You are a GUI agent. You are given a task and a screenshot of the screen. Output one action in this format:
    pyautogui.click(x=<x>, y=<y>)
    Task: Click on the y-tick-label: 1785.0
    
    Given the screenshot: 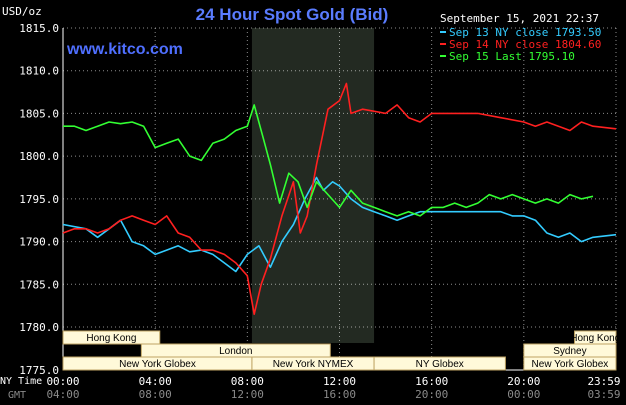 What is the action you would take?
    pyautogui.click(x=39, y=284)
    